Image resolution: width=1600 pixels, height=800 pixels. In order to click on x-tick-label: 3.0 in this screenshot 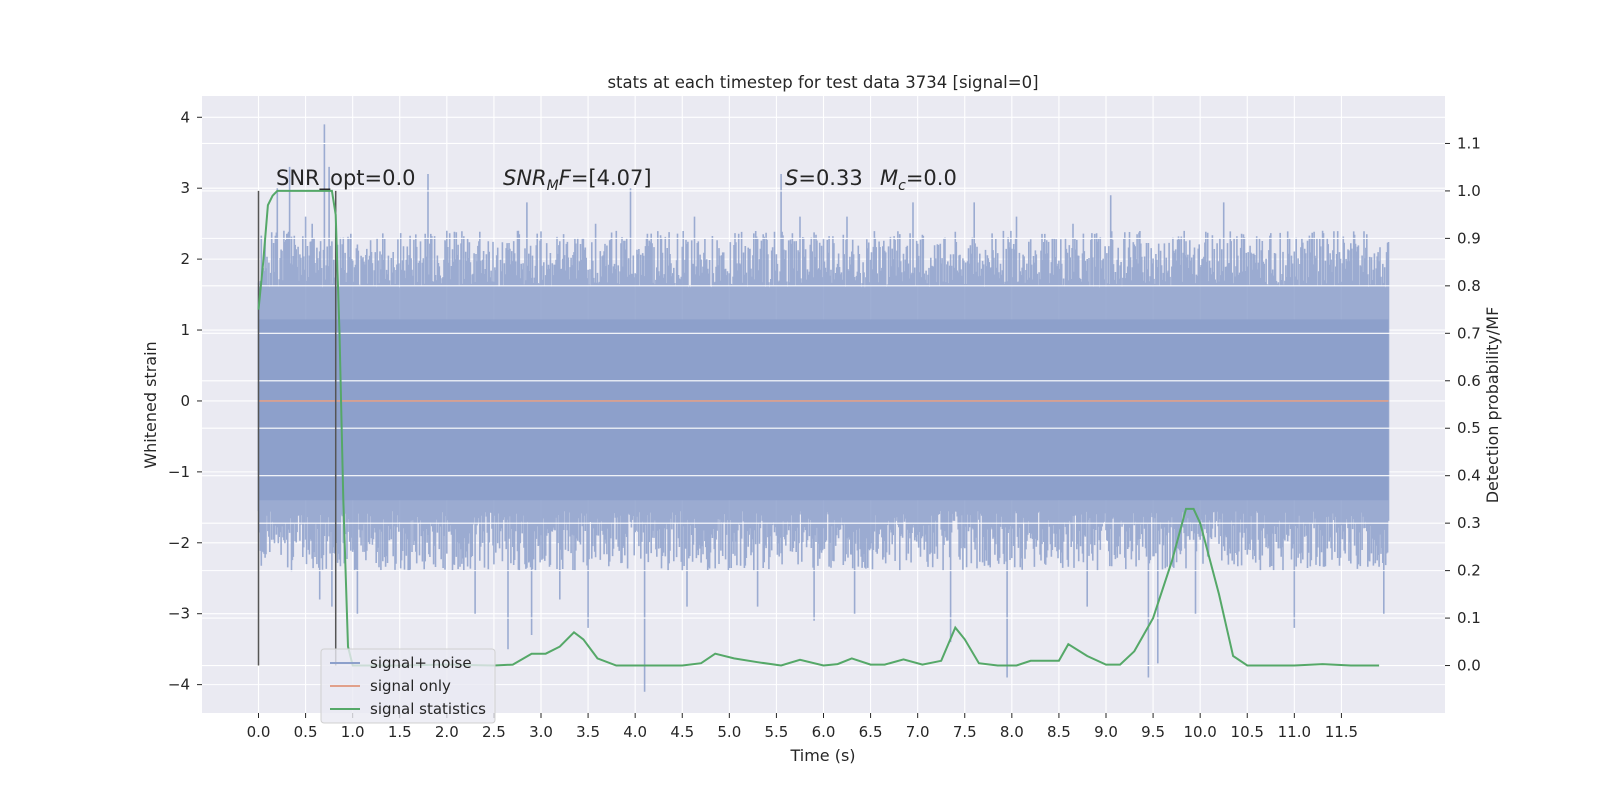, I will do `click(541, 732)`.